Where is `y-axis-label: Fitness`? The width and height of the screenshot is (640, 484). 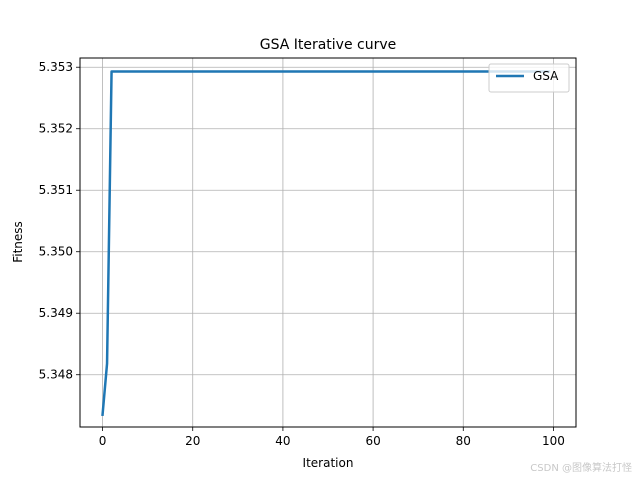 y-axis-label: Fitness is located at coordinates (18, 242).